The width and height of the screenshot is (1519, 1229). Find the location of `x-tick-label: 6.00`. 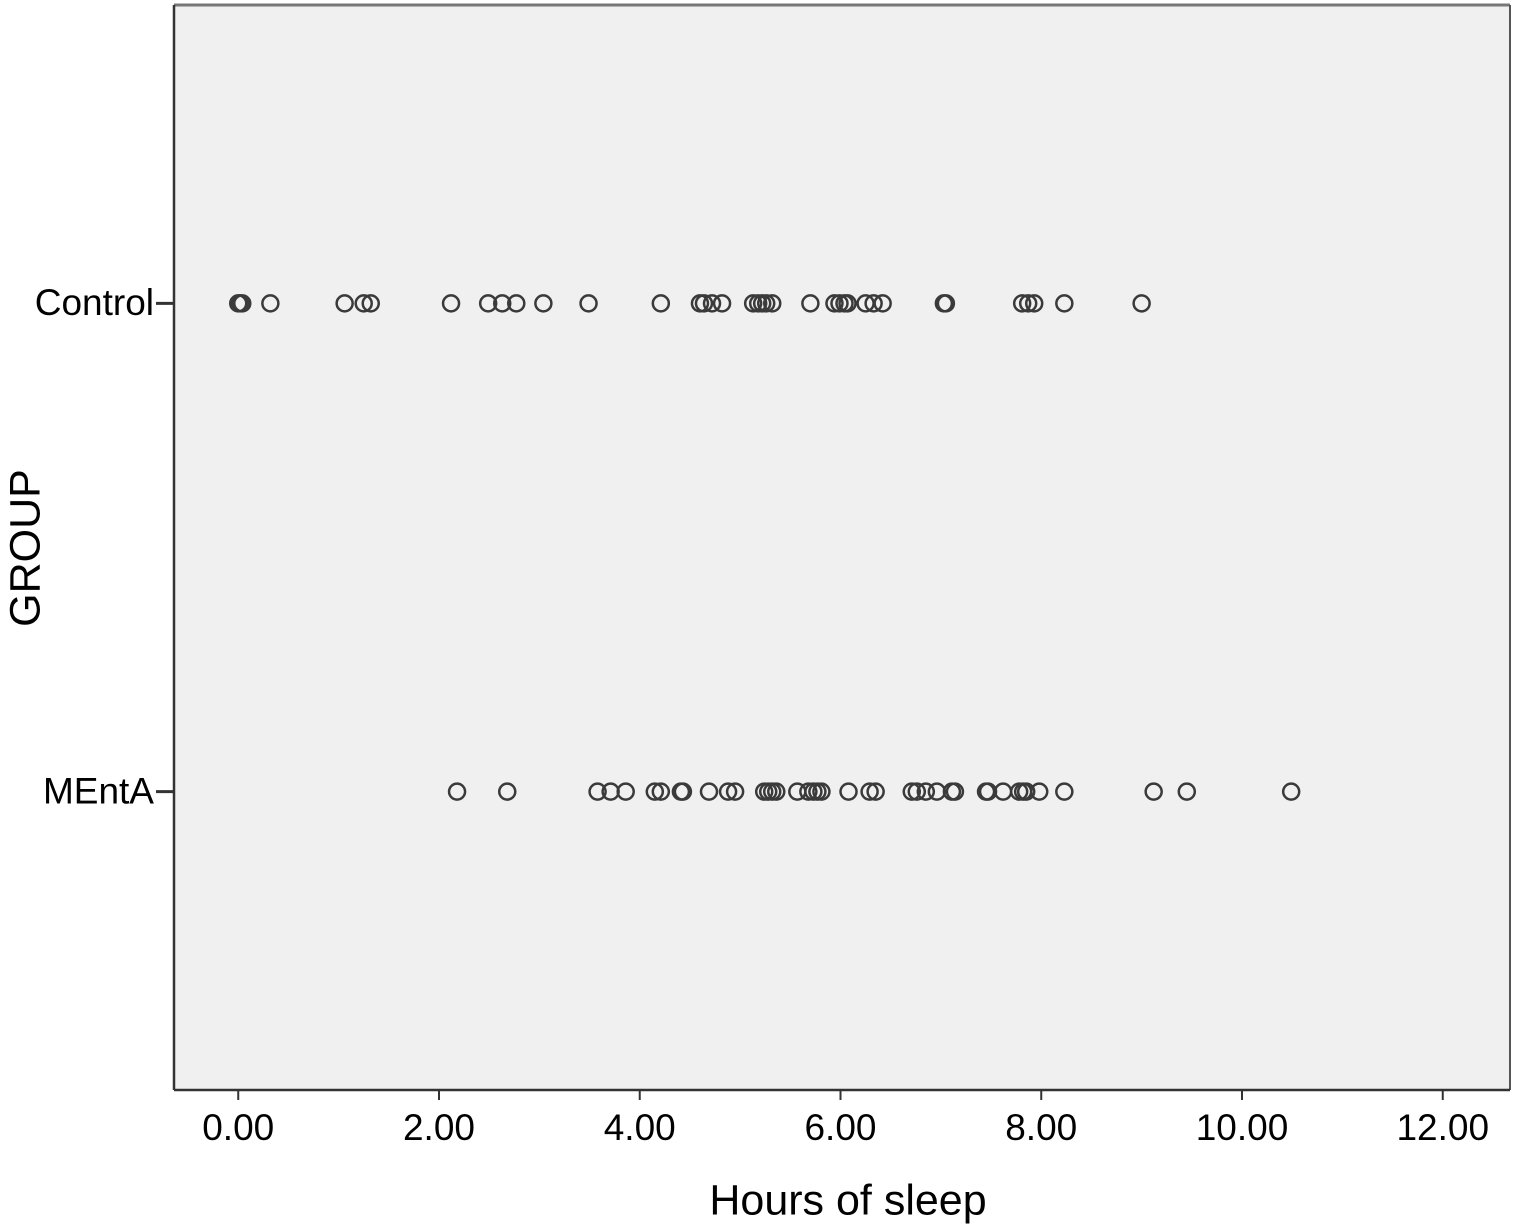

x-tick-label: 6.00 is located at coordinates (840, 1127).